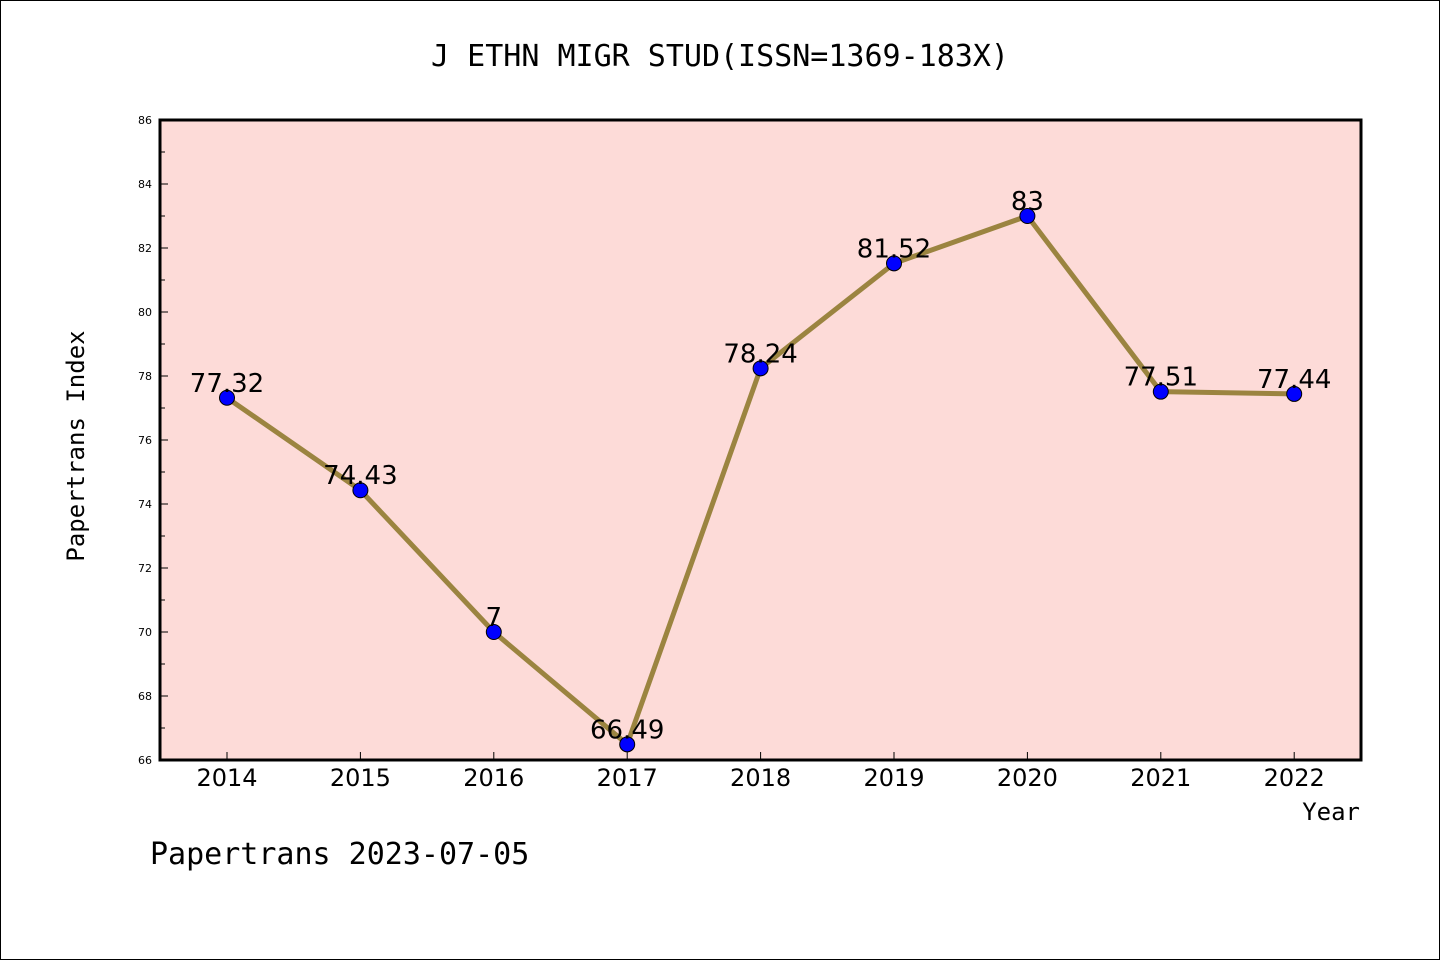 The width and height of the screenshot is (1440, 960). I want to click on data-label: 81.52, so click(894, 249).